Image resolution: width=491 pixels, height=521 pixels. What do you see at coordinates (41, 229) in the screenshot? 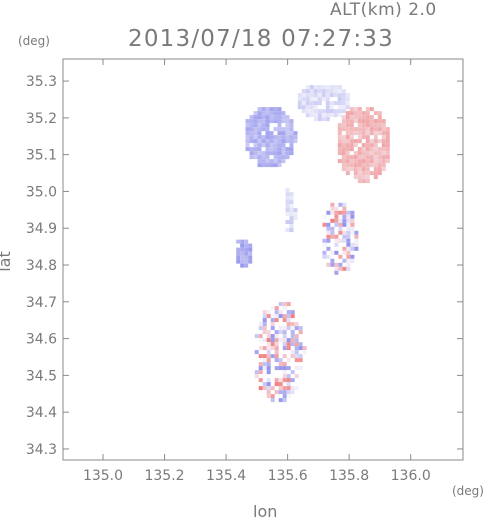
I see `y-tick-label: 34.9` at bounding box center [41, 229].